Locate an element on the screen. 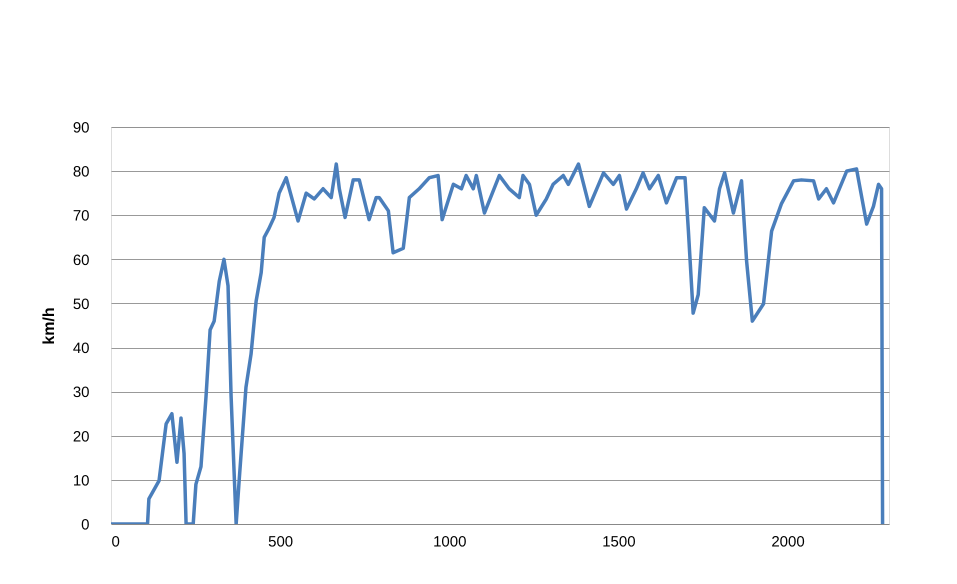 This screenshot has width=957, height=584. y-tick-label: 20 is located at coordinates (81, 437).